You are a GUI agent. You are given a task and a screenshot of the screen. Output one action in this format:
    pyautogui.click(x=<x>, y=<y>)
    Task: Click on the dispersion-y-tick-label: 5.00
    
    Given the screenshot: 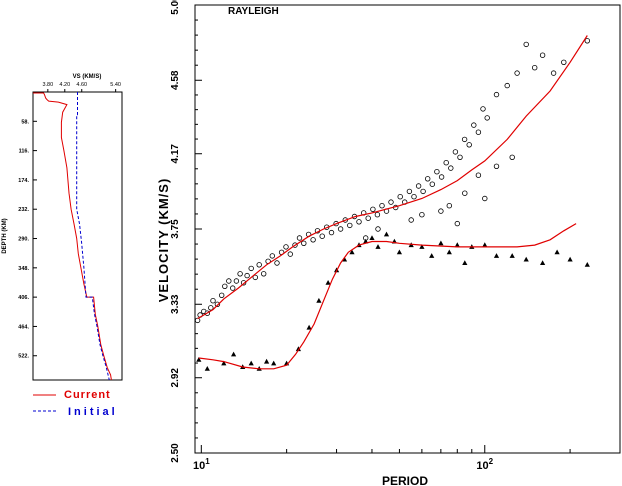 What is the action you would take?
    pyautogui.click(x=175, y=7)
    